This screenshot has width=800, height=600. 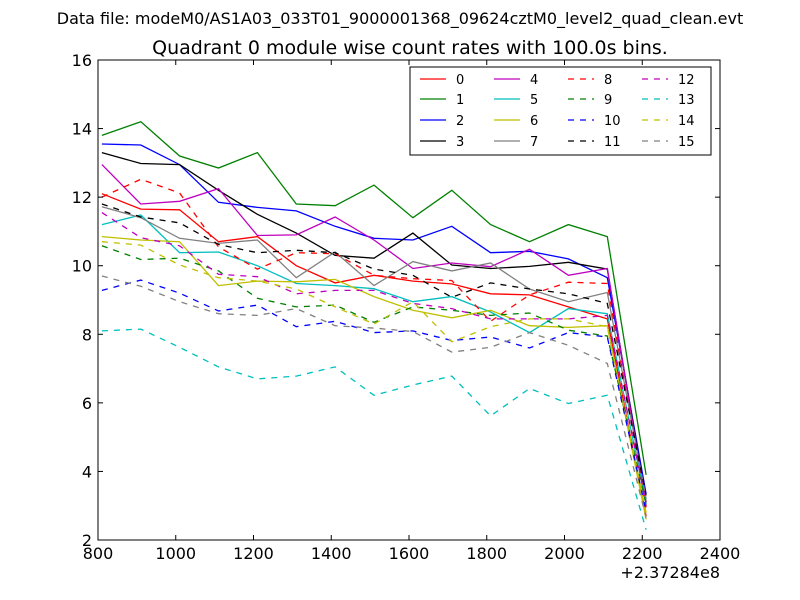 I want to click on legend-label-12: 12, so click(x=686, y=80).